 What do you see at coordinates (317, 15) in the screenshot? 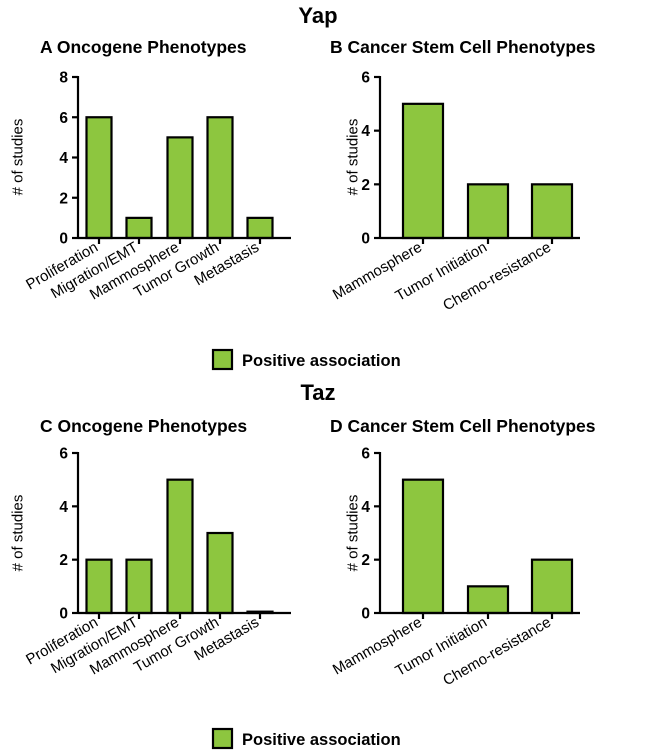
I see `section-title-yap: Yap` at bounding box center [317, 15].